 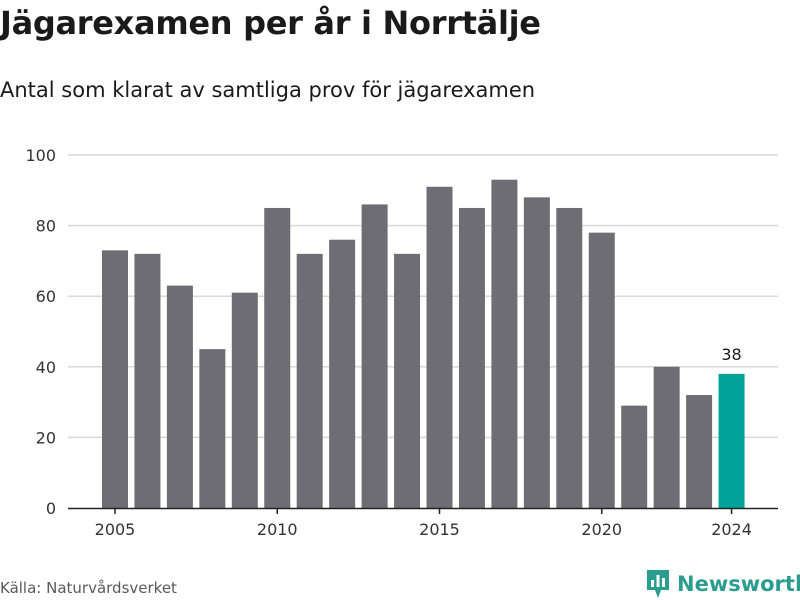 I want to click on x-tick-label: 2024, so click(x=731, y=529).